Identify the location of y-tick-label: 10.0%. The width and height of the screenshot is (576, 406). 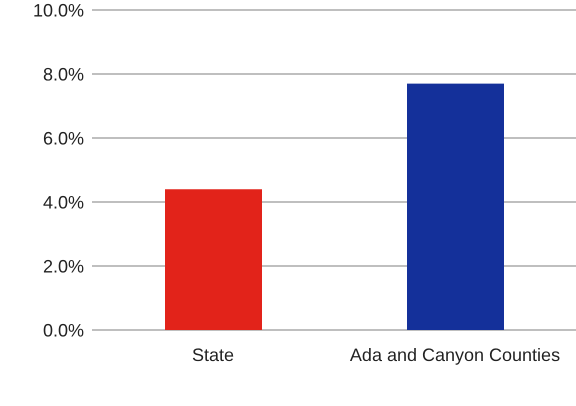
(58, 10).